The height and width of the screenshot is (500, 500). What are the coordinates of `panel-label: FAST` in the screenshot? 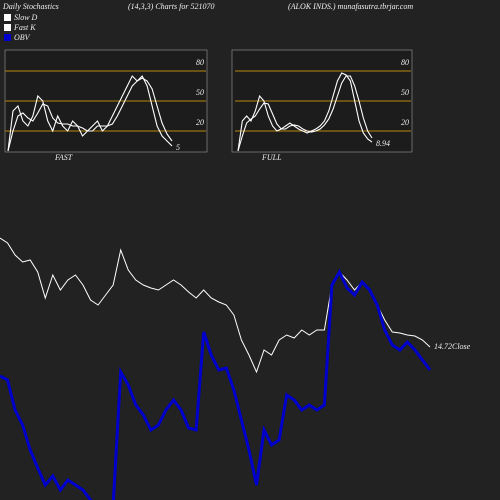 It's located at (63, 157).